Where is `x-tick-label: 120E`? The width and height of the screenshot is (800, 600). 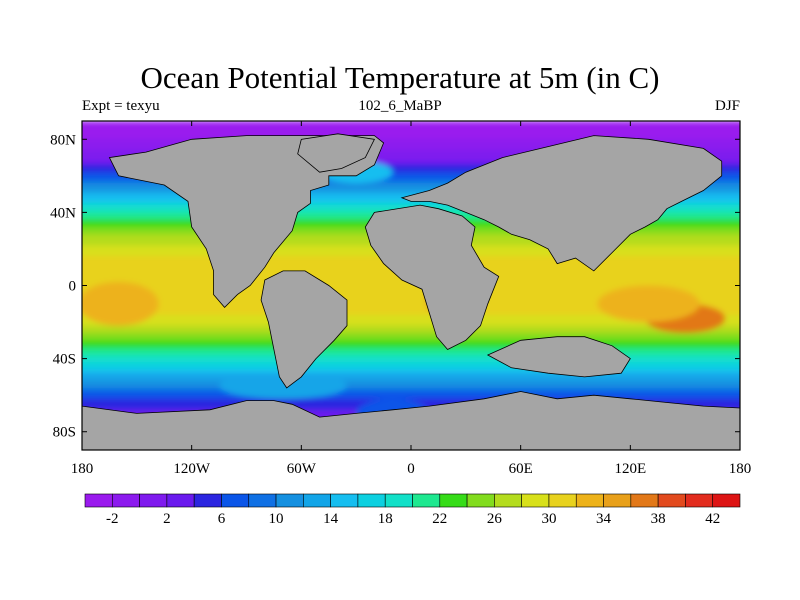
x-tick-label: 120E is located at coordinates (630, 469).